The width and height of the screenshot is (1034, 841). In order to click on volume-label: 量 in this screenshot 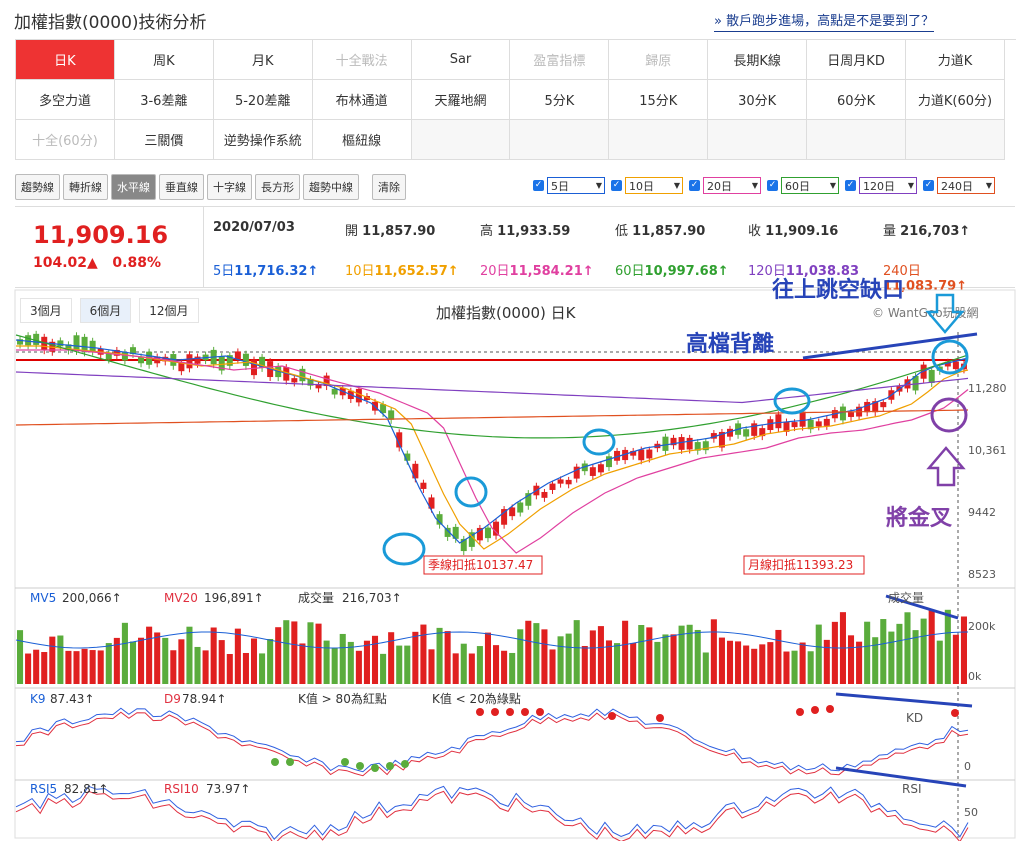, I will do `click(890, 231)`.